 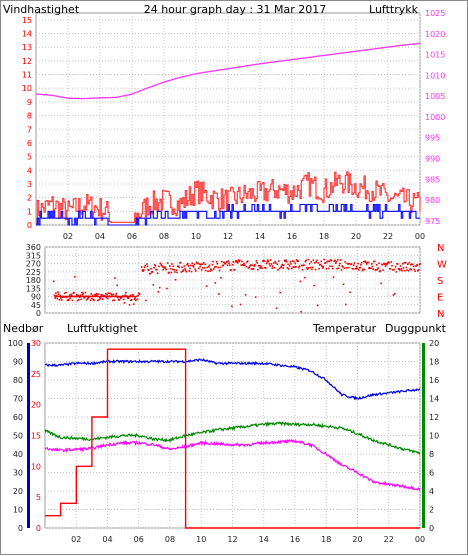 What do you see at coordinates (435, 96) in the screenshot?
I see `pressure-tick: 1005` at bounding box center [435, 96].